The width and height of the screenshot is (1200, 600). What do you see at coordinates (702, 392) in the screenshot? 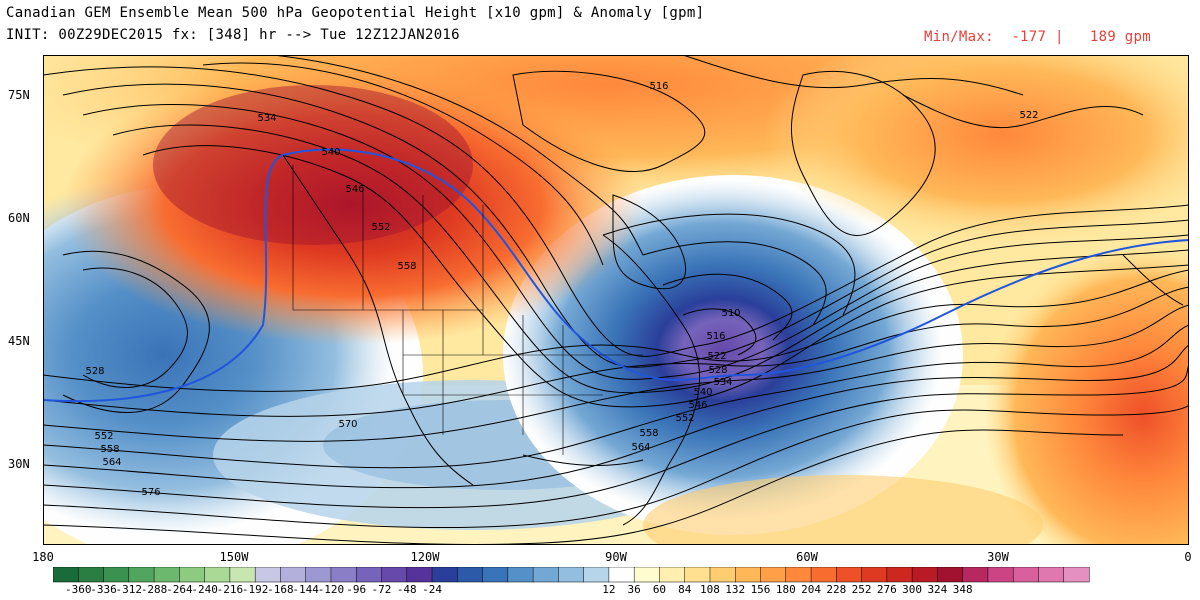
I see `contour-label: 540` at bounding box center [702, 392].